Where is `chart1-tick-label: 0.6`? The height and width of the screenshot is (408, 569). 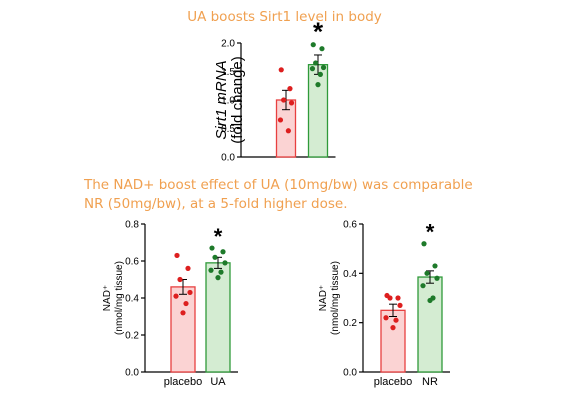 chart1-tick-label: 0.6 is located at coordinates (132, 262).